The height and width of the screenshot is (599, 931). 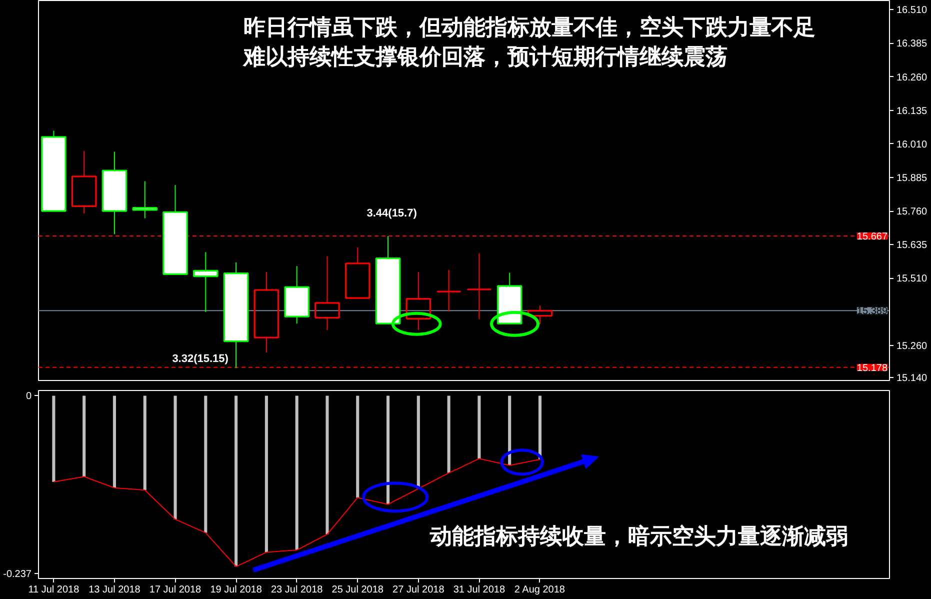 I want to click on y-tick-label: 16.010, so click(x=912, y=144).